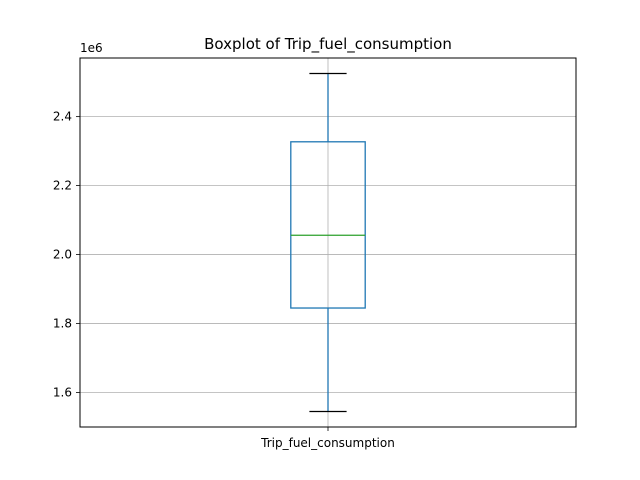 The width and height of the screenshot is (640, 480). What do you see at coordinates (62, 255) in the screenshot?
I see `y-tick-label: 2.0` at bounding box center [62, 255].